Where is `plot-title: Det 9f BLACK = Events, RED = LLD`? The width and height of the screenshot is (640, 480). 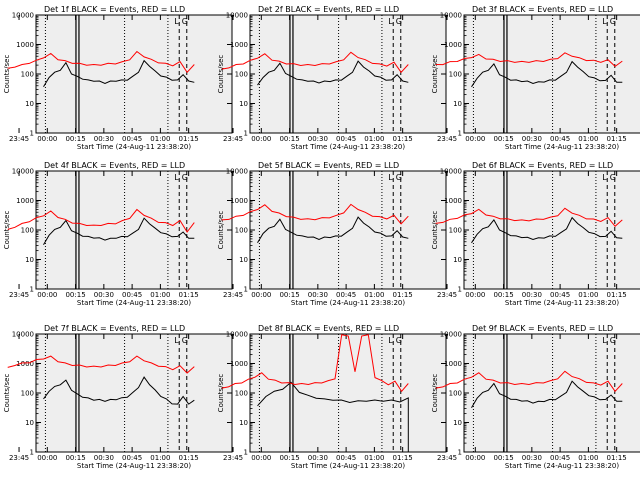
plot-title: Det 9f BLACK = Events, RED = LLD is located at coordinates (542, 328).